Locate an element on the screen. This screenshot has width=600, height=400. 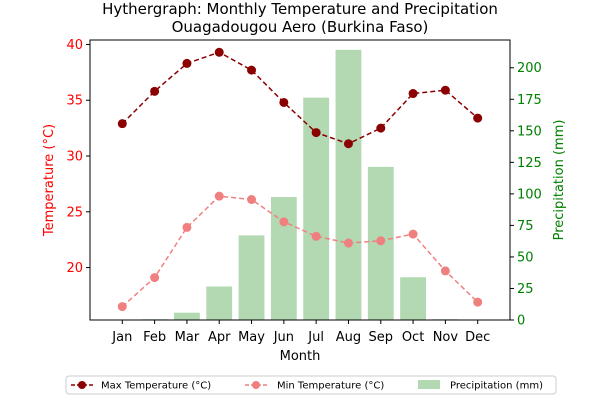
max-temp-point-sep is located at coordinates (380, 128).